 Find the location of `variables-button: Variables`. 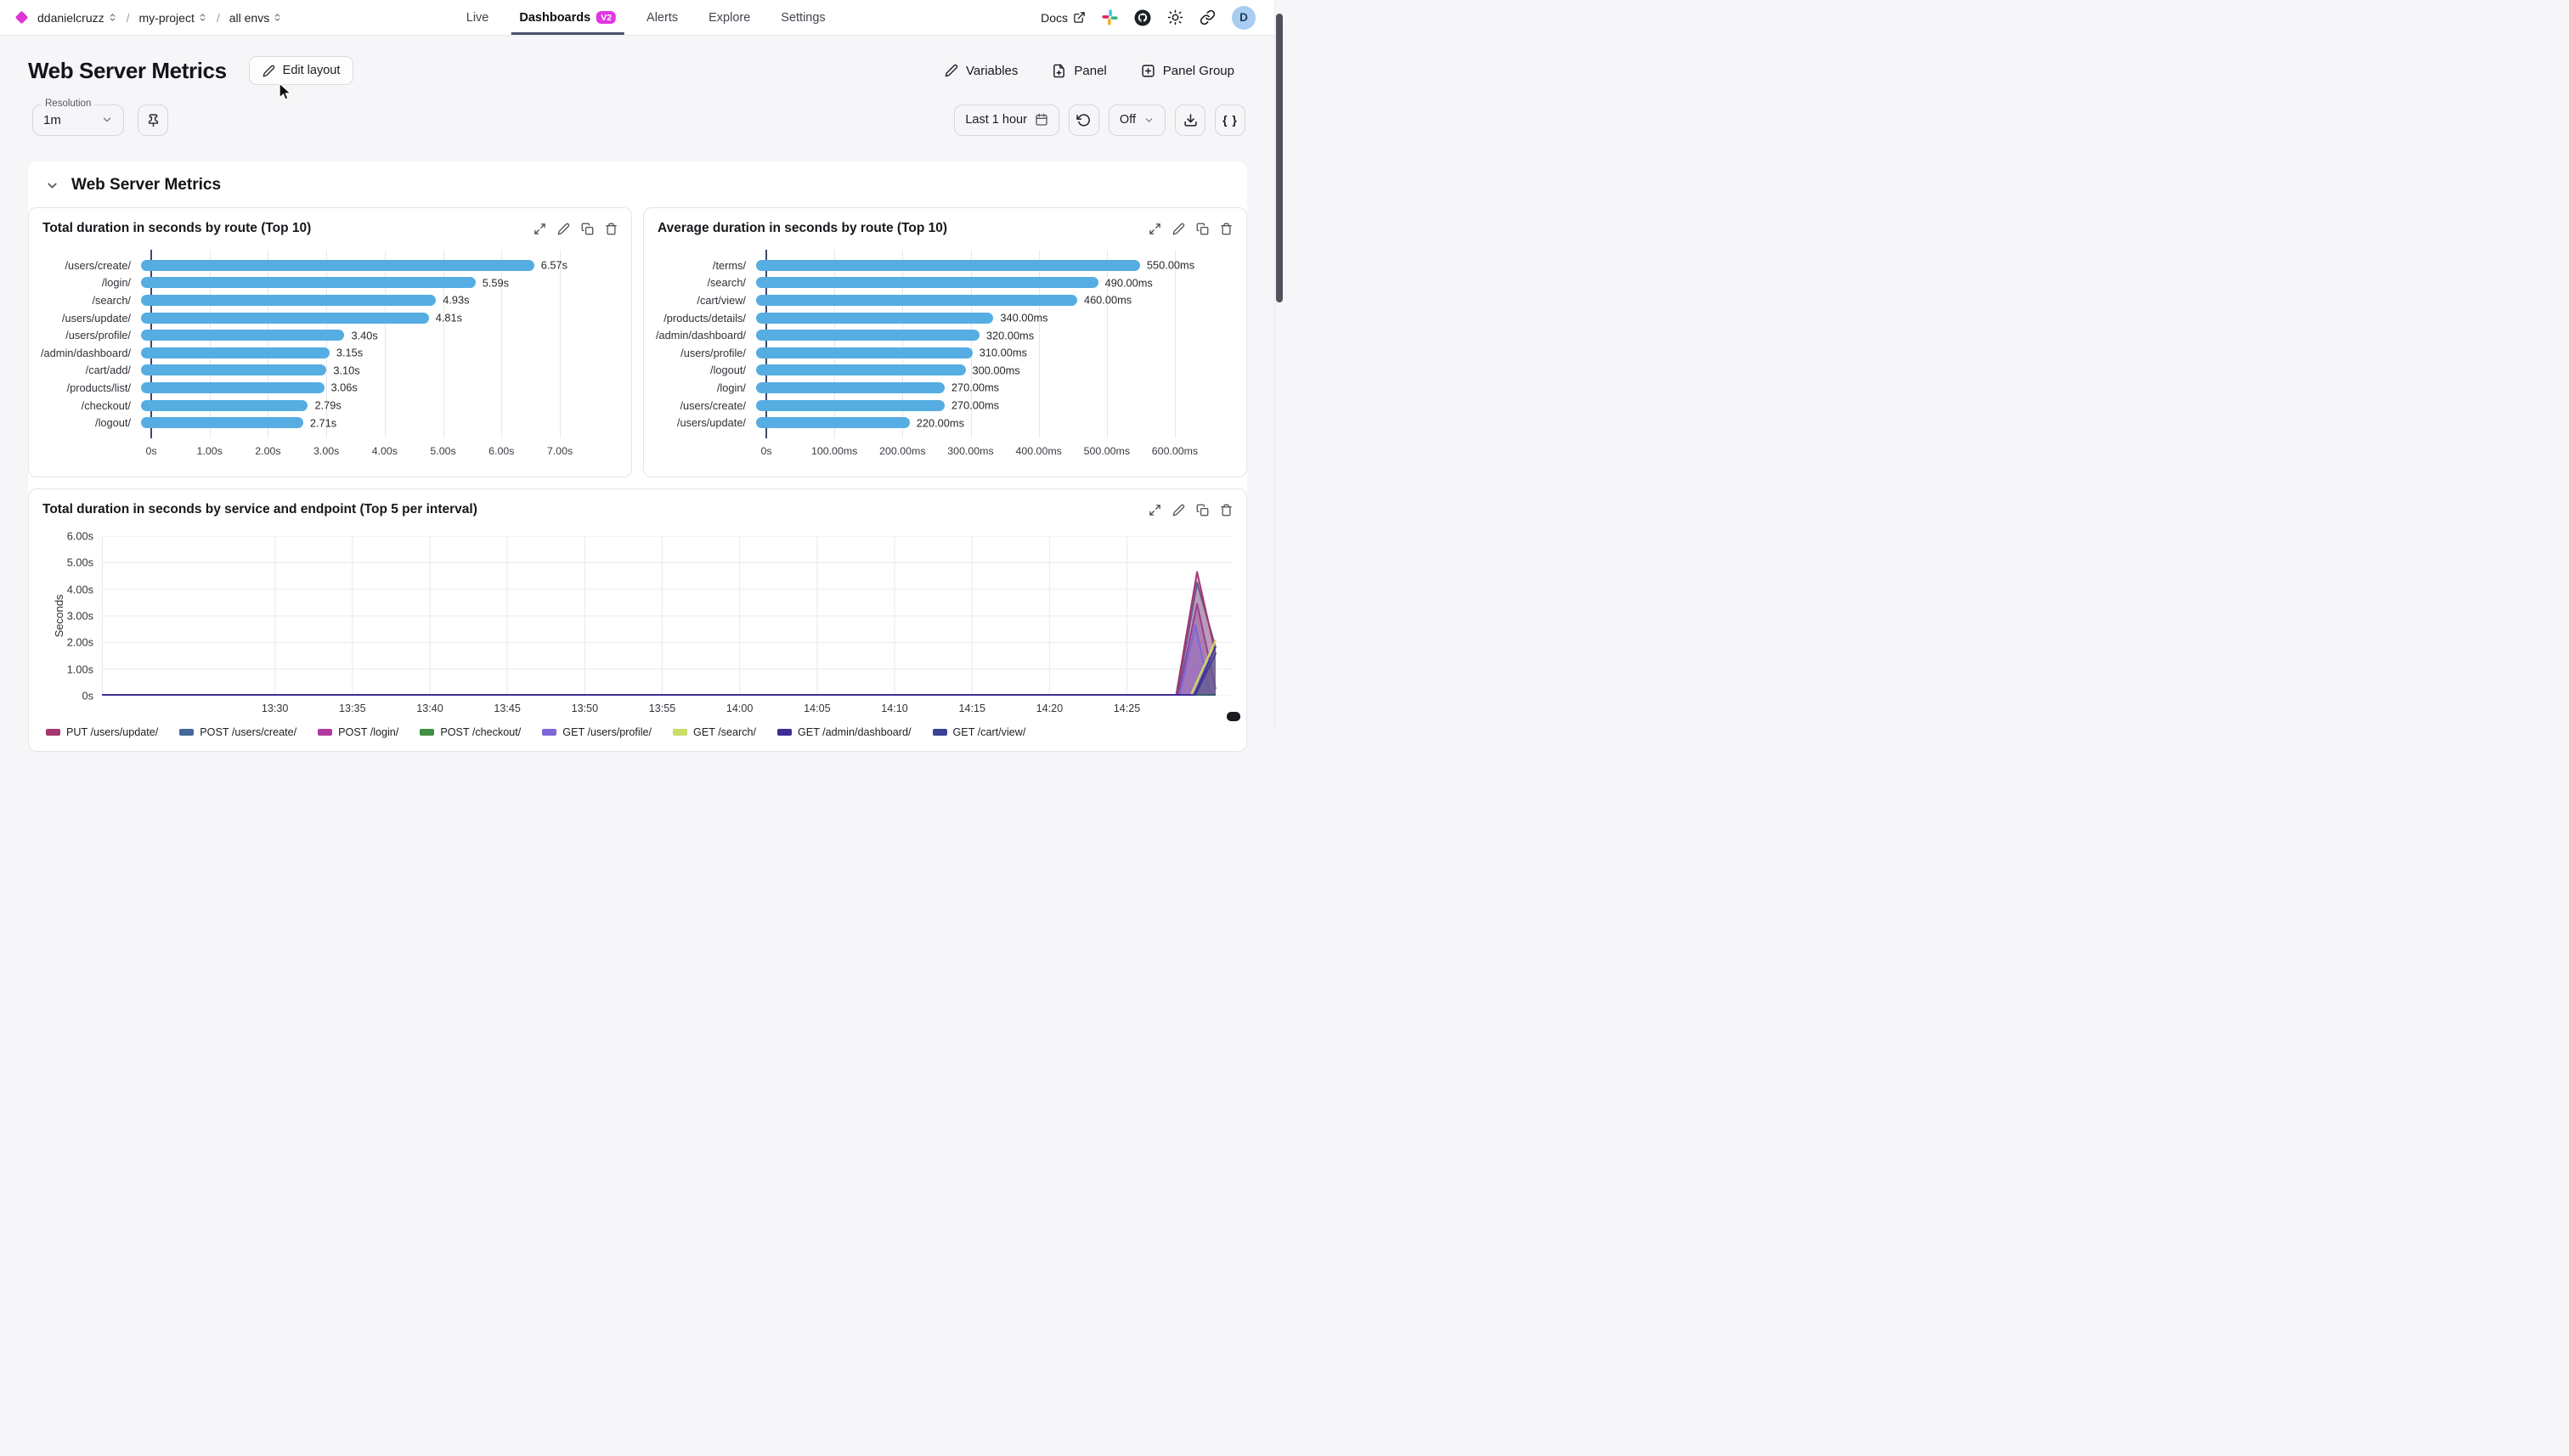

variables-button: Variables is located at coordinates (982, 71).